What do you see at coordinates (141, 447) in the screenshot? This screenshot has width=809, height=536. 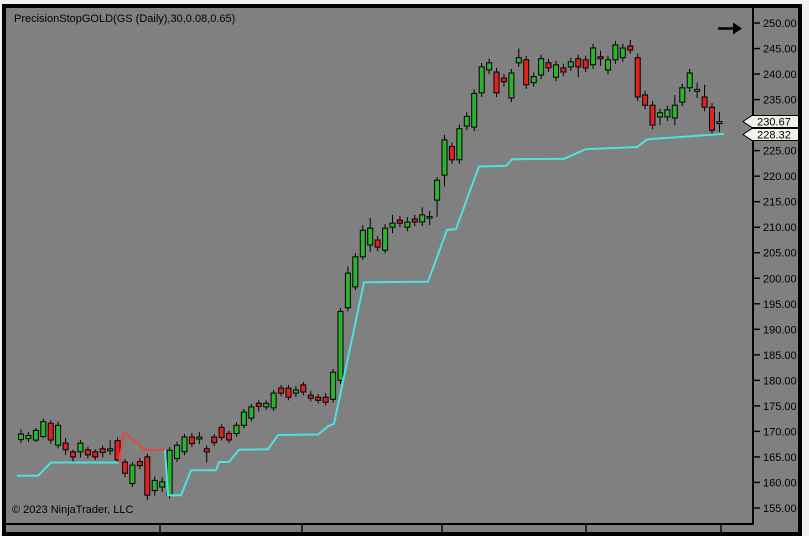 I see `stop-line-short` at bounding box center [141, 447].